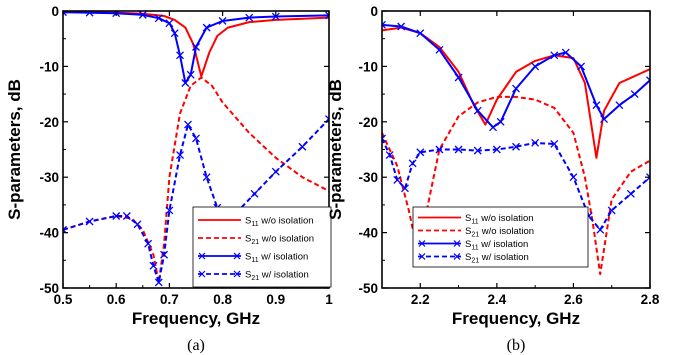  Describe the element at coordinates (169, 299) in the screenshot. I see `x-tick-label: 0.7` at that location.